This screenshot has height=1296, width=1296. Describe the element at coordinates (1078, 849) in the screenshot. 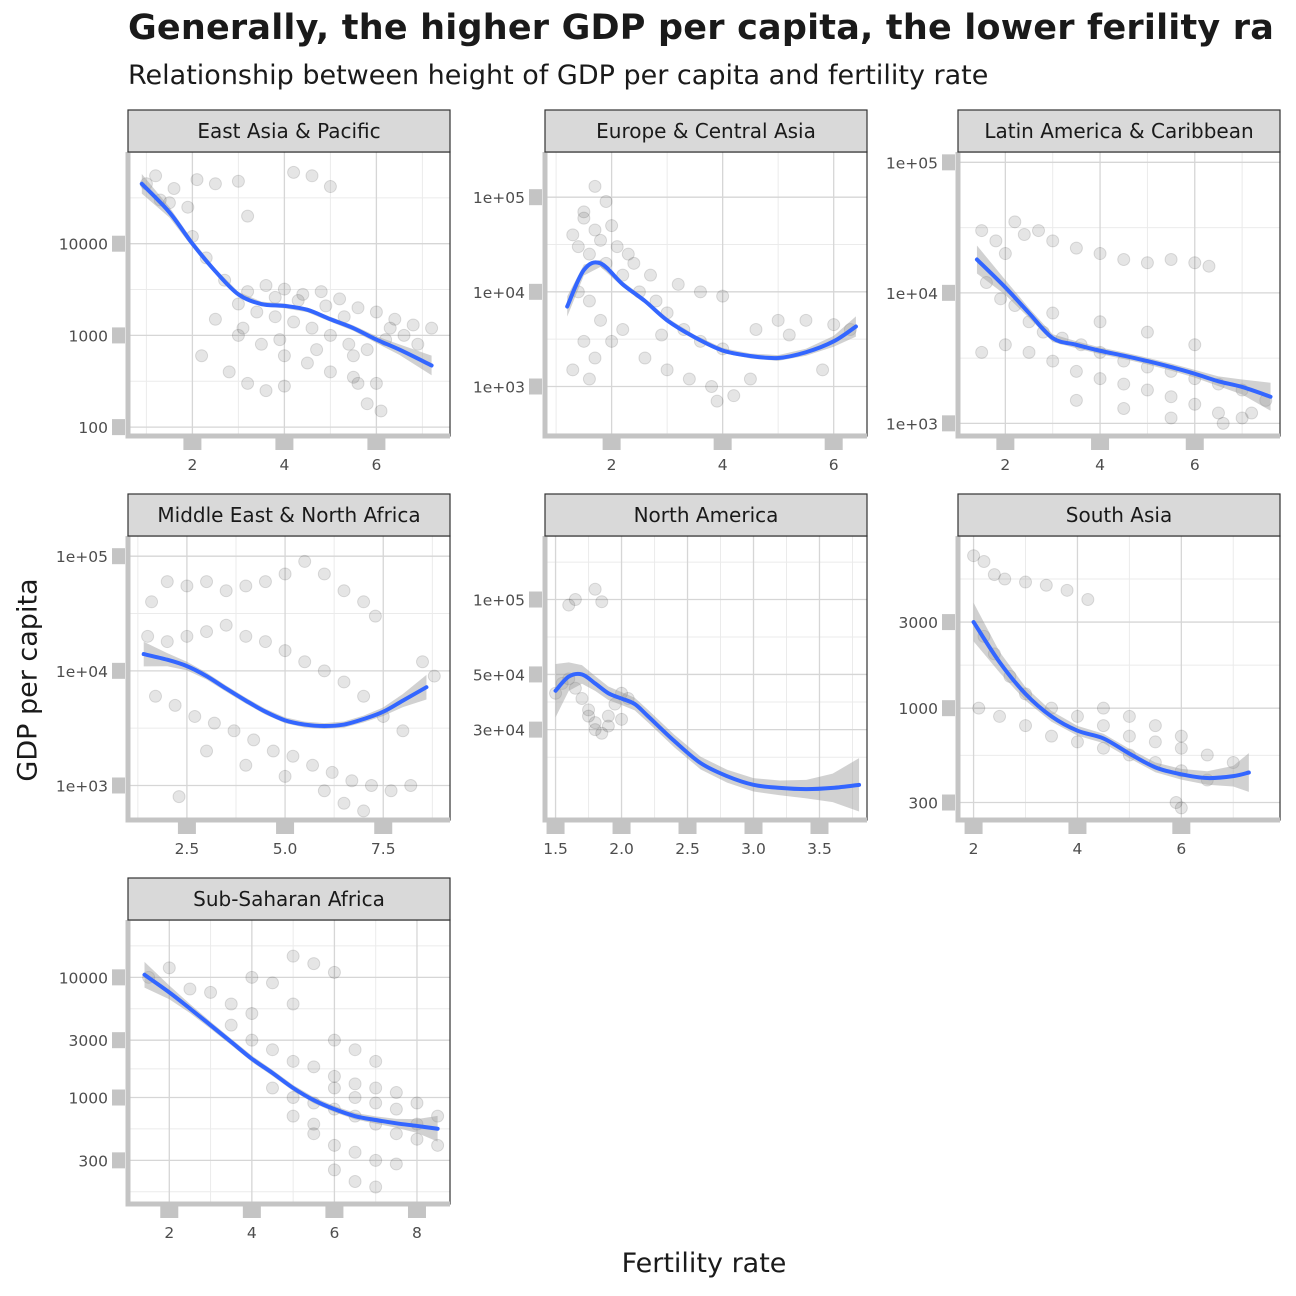

I see `x-tick-label: 4` at that location.